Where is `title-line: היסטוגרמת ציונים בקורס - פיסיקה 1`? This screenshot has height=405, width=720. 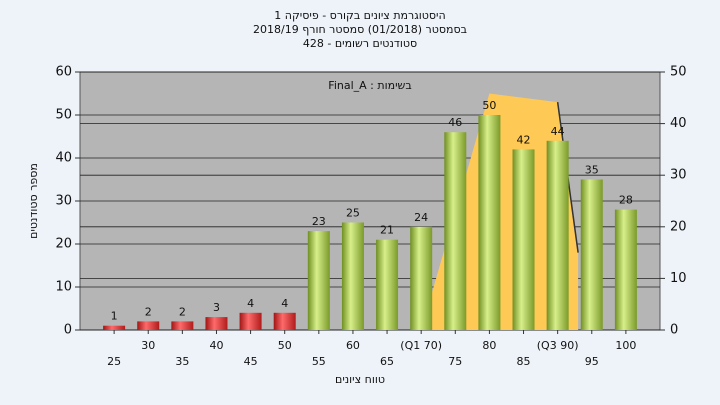
title-line: היסטוגרמת ציונים בקורס - פיסיקה 1 is located at coordinates (359, 15).